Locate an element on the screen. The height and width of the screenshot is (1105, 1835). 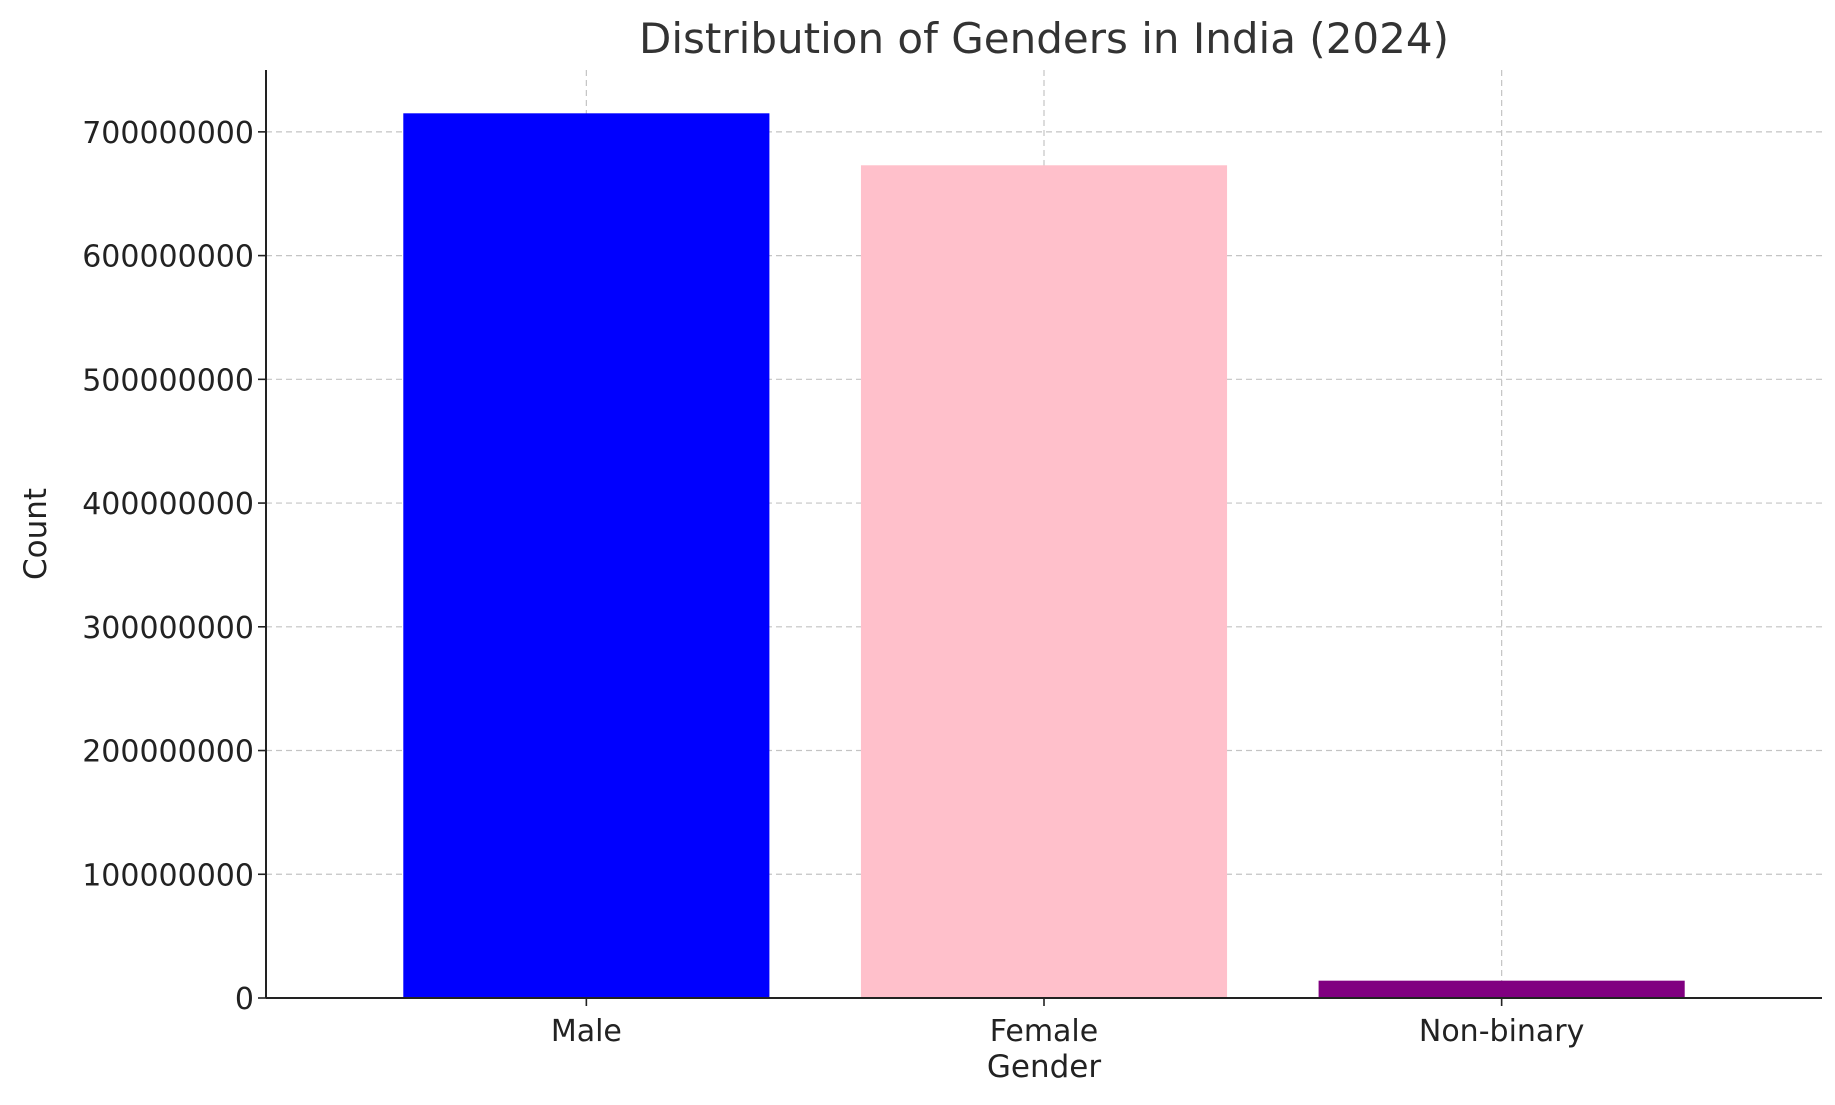
y-tick-label: 500000000 is located at coordinates (168, 380).